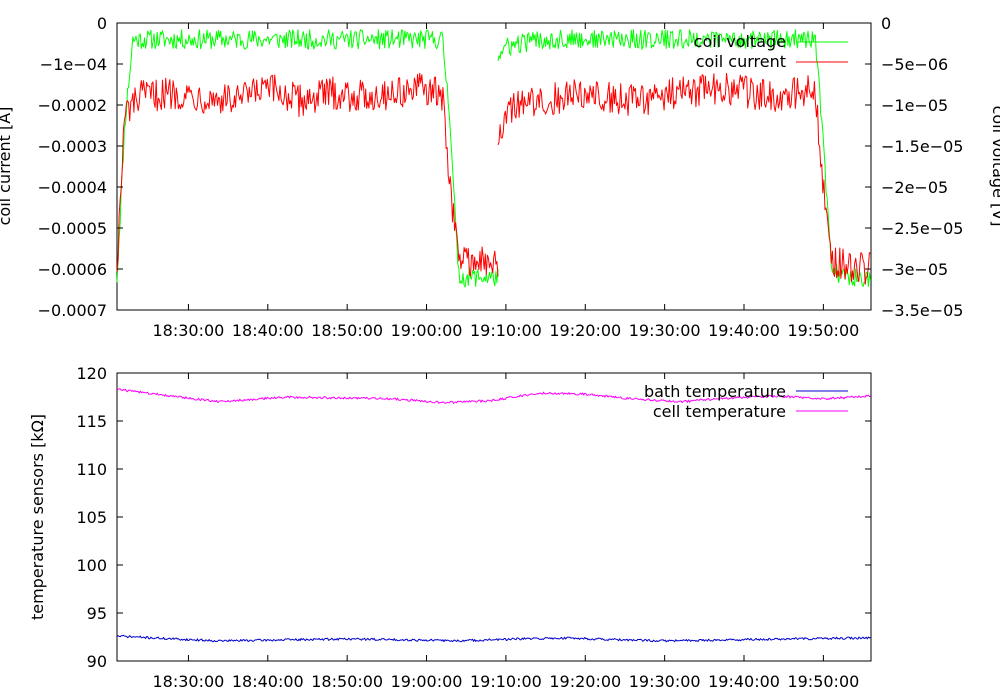 The image size is (1000, 700). Describe the element at coordinates (307, 174) in the screenshot. I see `series-line-coil-current` at that location.